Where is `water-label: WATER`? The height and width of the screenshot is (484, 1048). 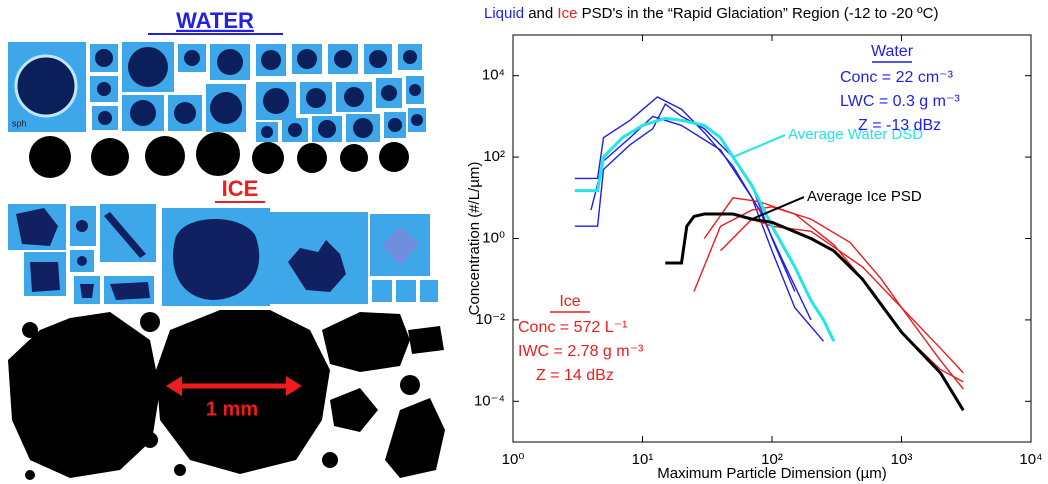 water-label: WATER is located at coordinates (215, 20).